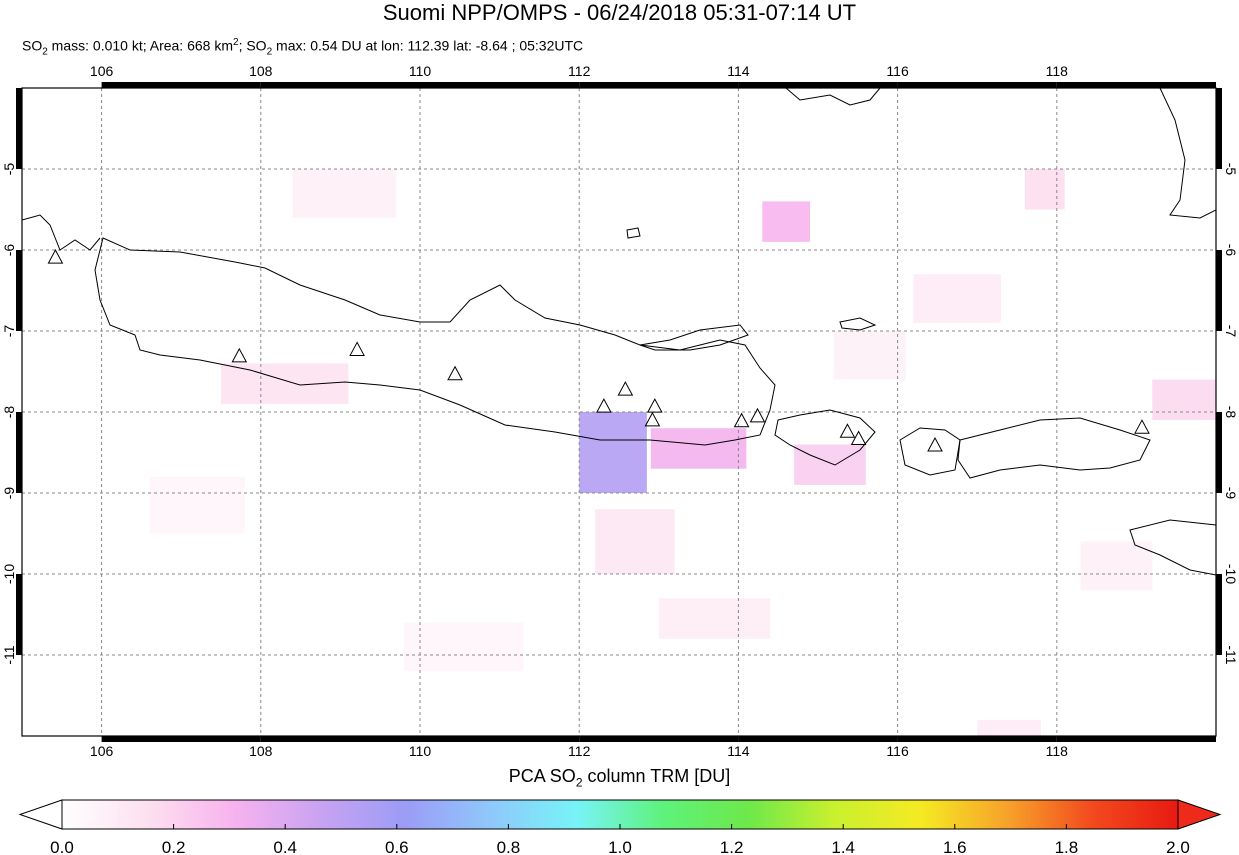  I want to click on colorbar-tick-label: 0.6, so click(397, 846).